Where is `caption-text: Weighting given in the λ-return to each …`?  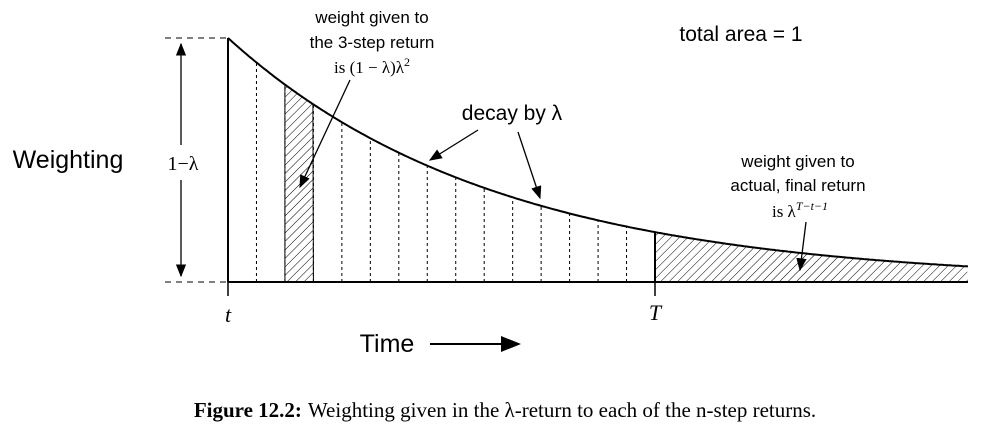
caption-text: Weighting given in the λ-return to each … is located at coordinates (562, 410).